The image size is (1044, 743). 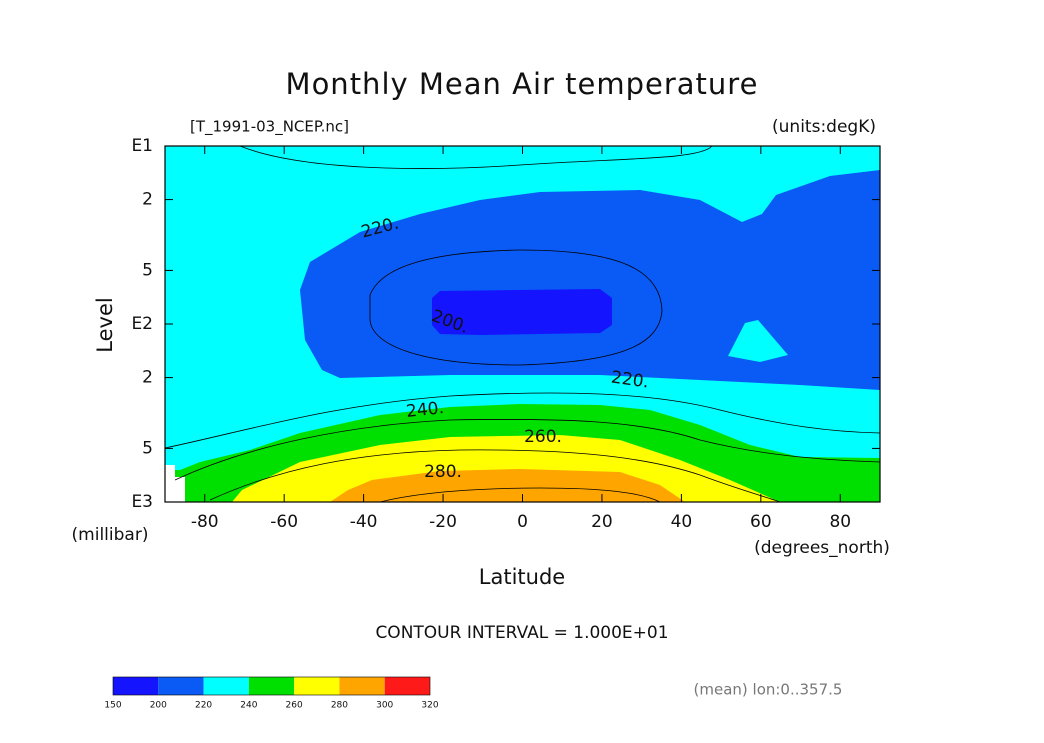 I want to click on x-tick-label: 80, so click(x=840, y=522).